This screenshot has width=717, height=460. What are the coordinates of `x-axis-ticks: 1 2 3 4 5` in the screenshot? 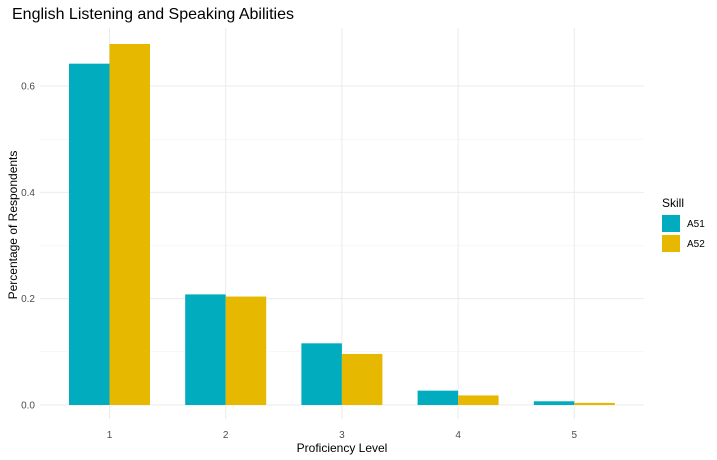 It's located at (342, 435).